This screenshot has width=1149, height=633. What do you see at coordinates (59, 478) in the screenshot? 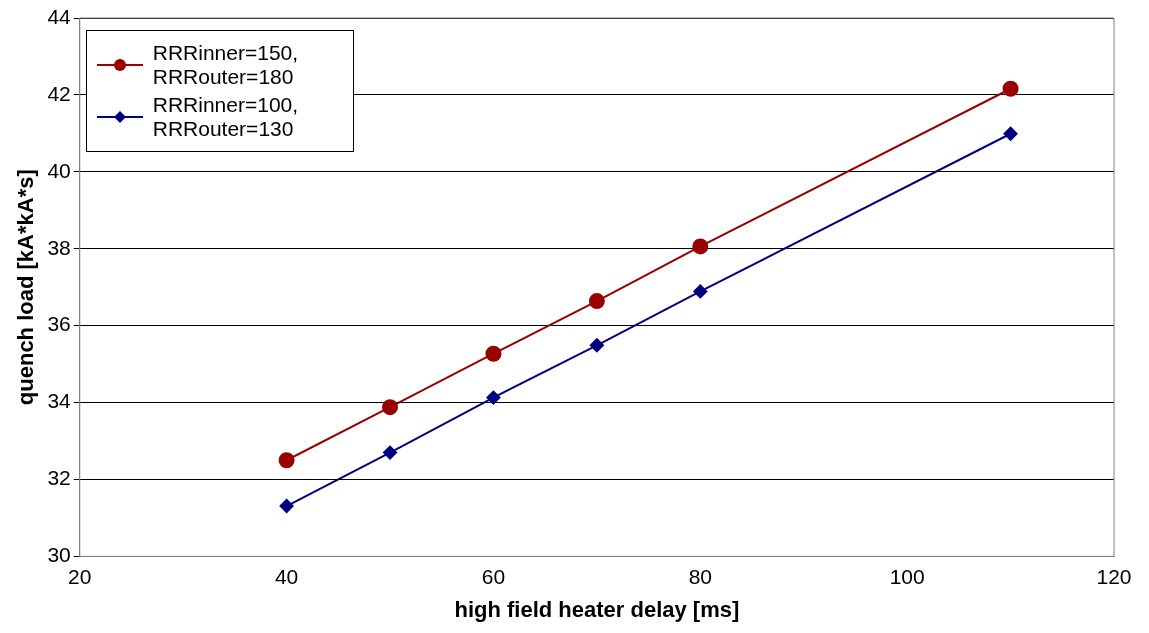
I see `y-tick-label: 32` at bounding box center [59, 478].